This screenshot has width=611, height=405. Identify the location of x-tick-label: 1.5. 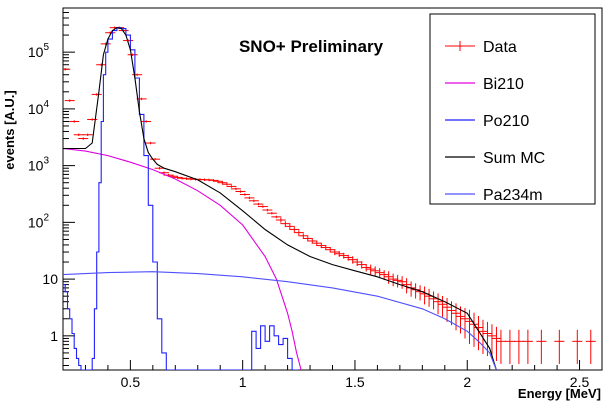
(355, 382).